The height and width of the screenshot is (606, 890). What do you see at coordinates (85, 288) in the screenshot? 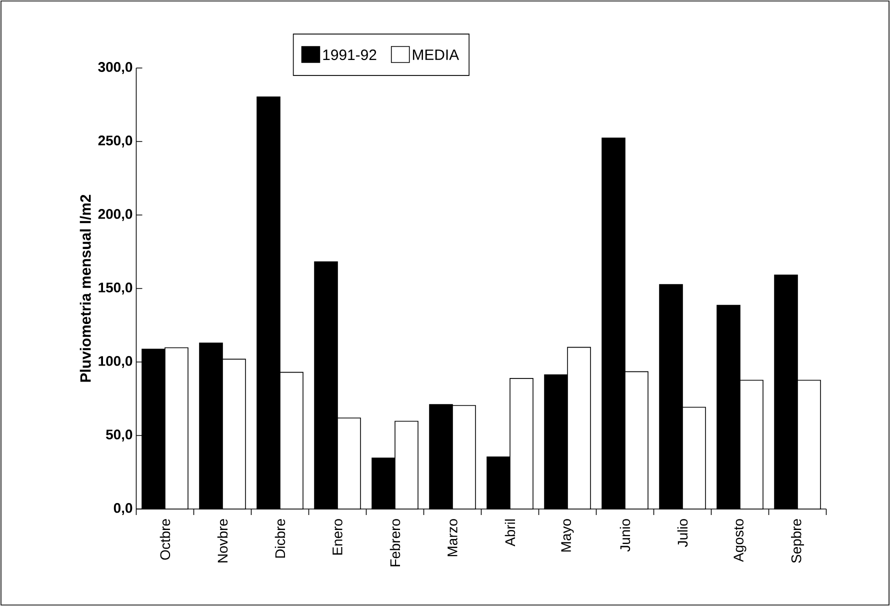
I see `y-axis-title: Pluviometria mensual l/m2` at bounding box center [85, 288].